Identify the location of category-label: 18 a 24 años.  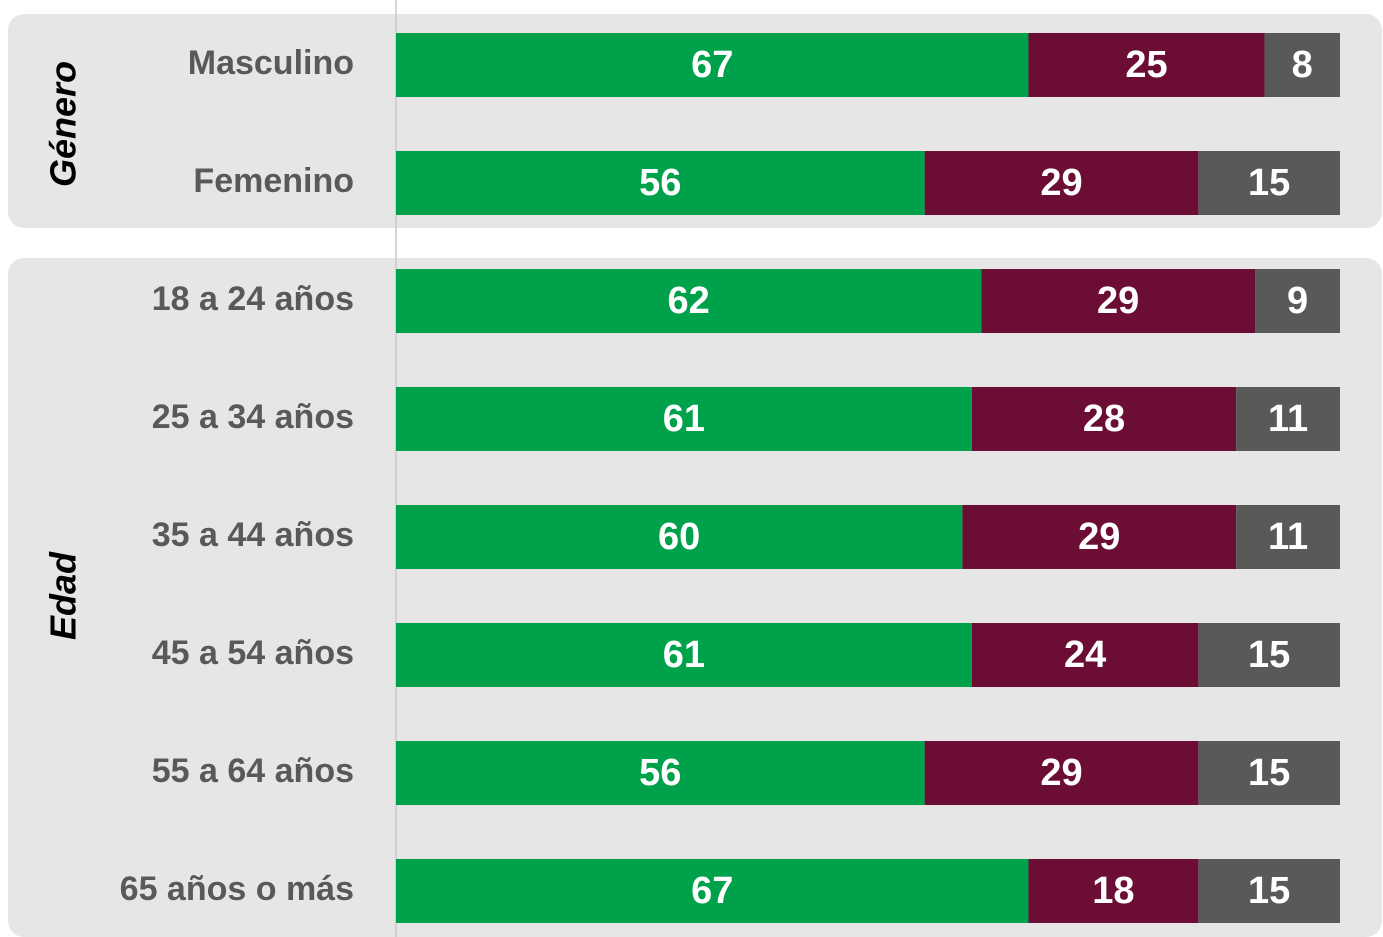
(253, 299).